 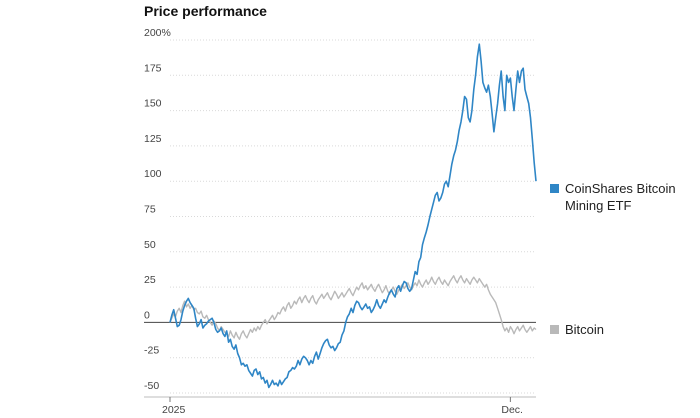 I want to click on y-tick-label: 150, so click(x=153, y=104).